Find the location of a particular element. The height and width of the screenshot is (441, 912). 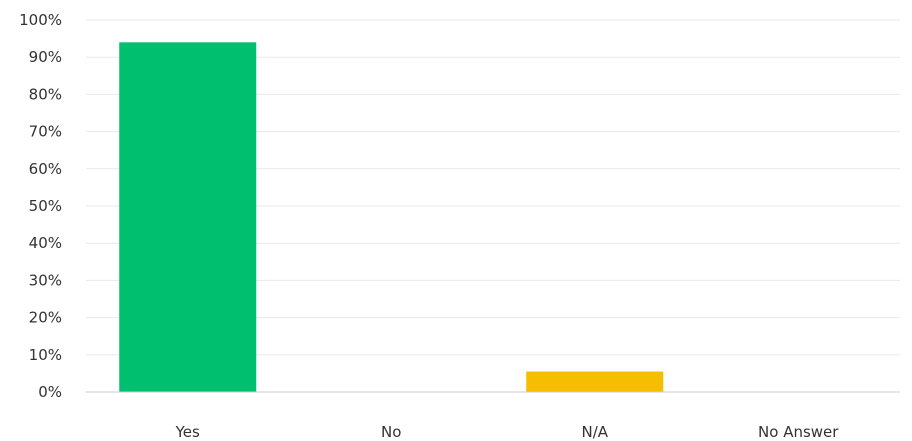

y-tick-label: 0% is located at coordinates (50, 392).